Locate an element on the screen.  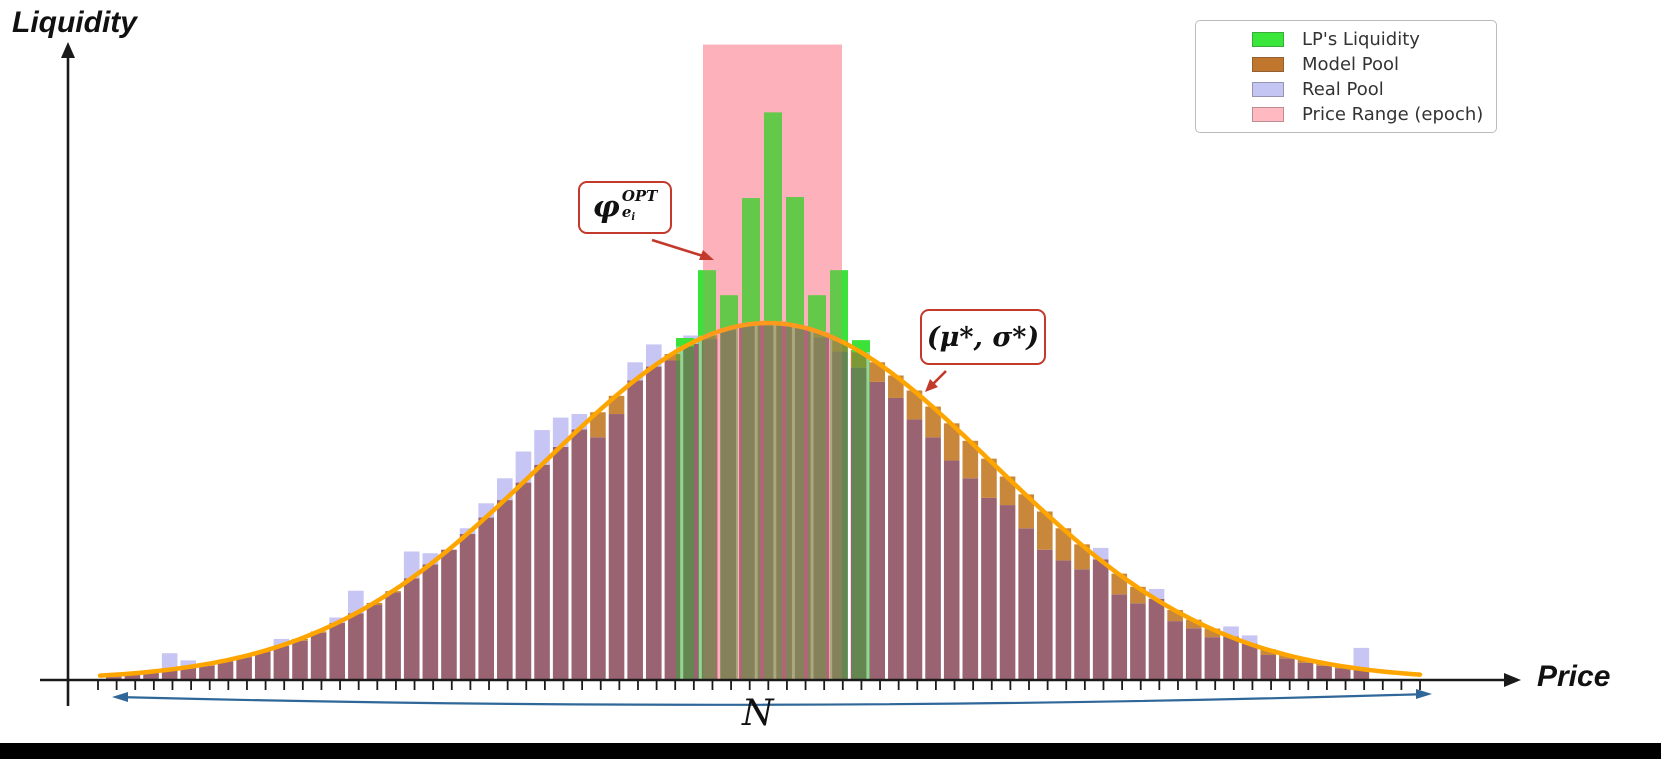
phi-annotation-arrow is located at coordinates (677, 248).